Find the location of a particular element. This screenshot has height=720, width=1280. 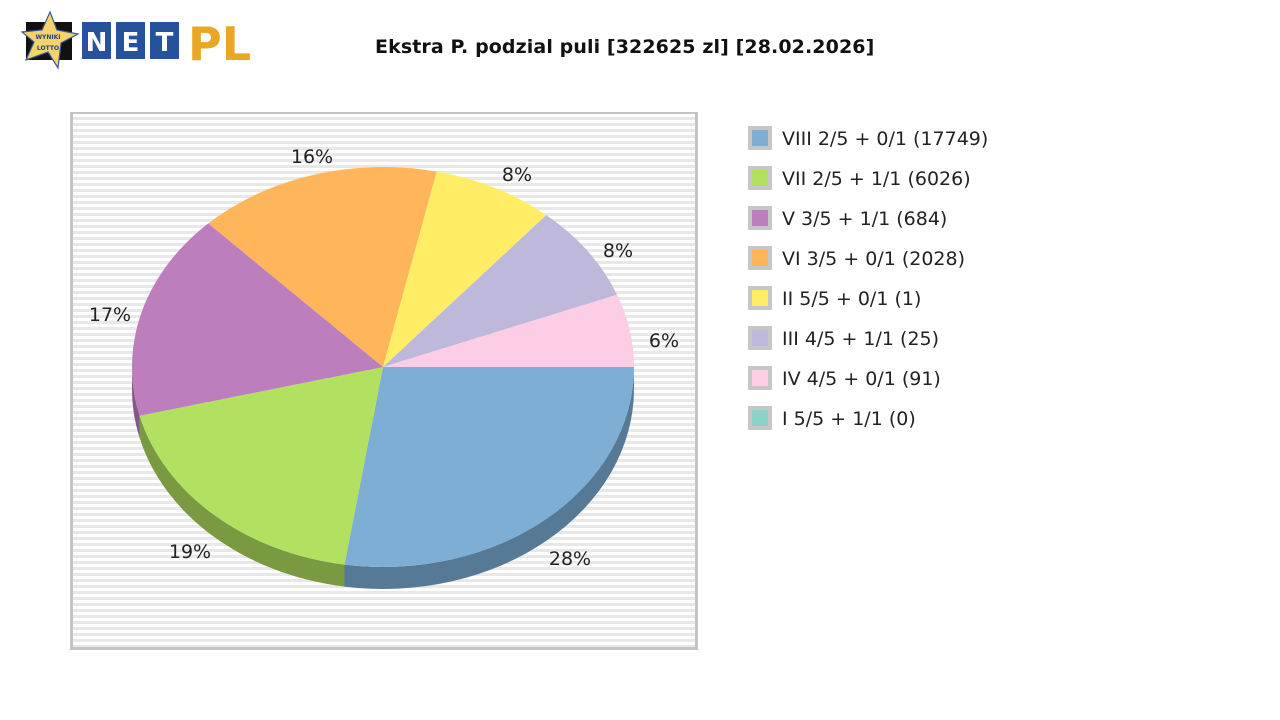

pie-slice-ii is located at coordinates (465, 269).